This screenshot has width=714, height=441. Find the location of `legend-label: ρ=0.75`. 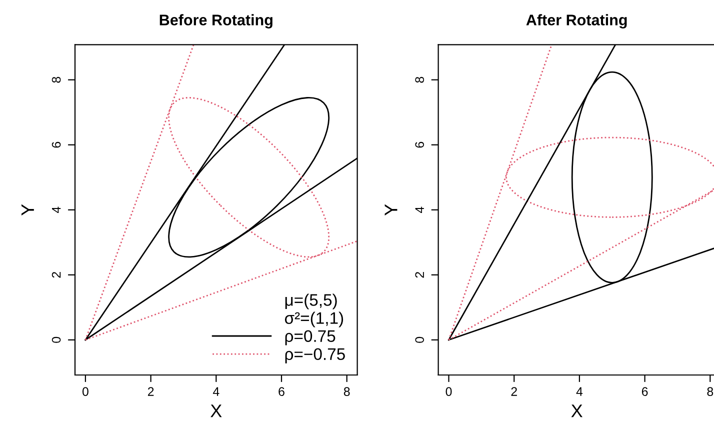

legend-label: ρ=0.75 is located at coordinates (310, 338).